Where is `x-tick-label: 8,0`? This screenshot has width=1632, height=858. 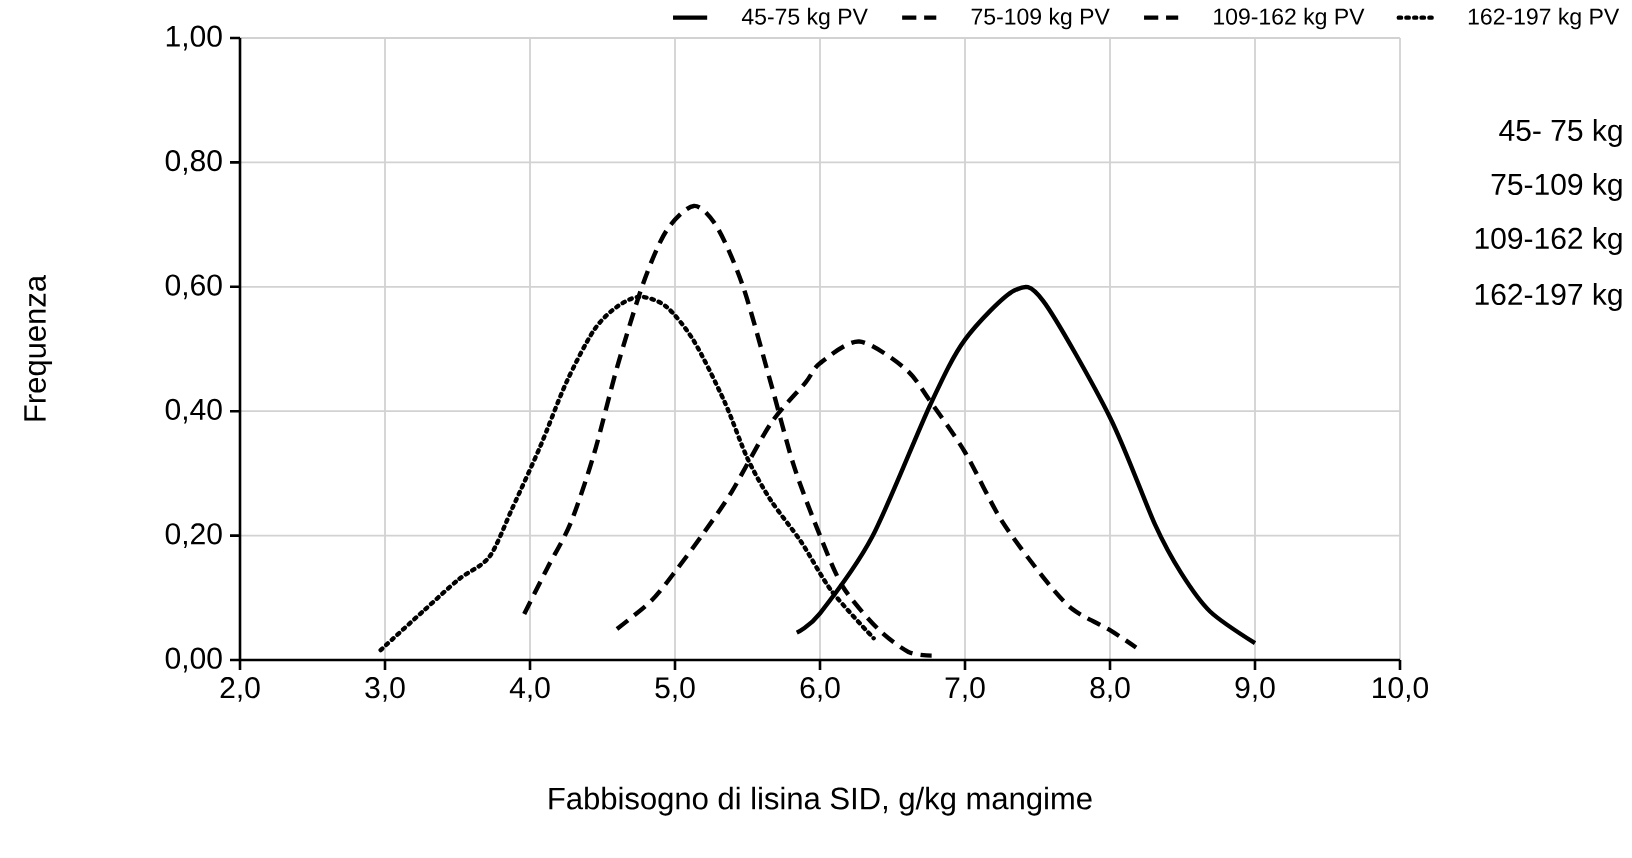 x-tick-label: 8,0 is located at coordinates (1110, 689).